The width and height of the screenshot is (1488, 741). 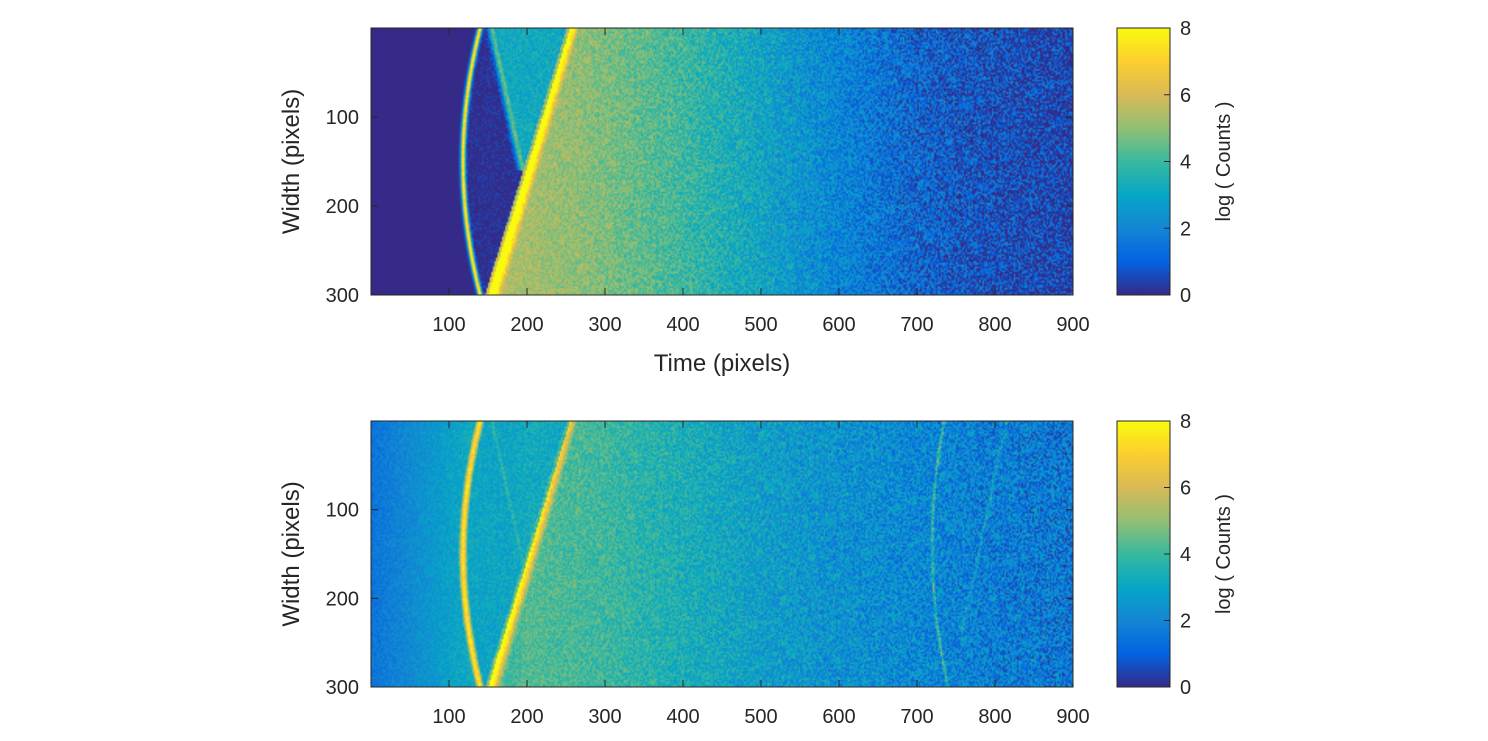 I want to click on x-axis-label: Time (pixels), so click(x=722, y=363).